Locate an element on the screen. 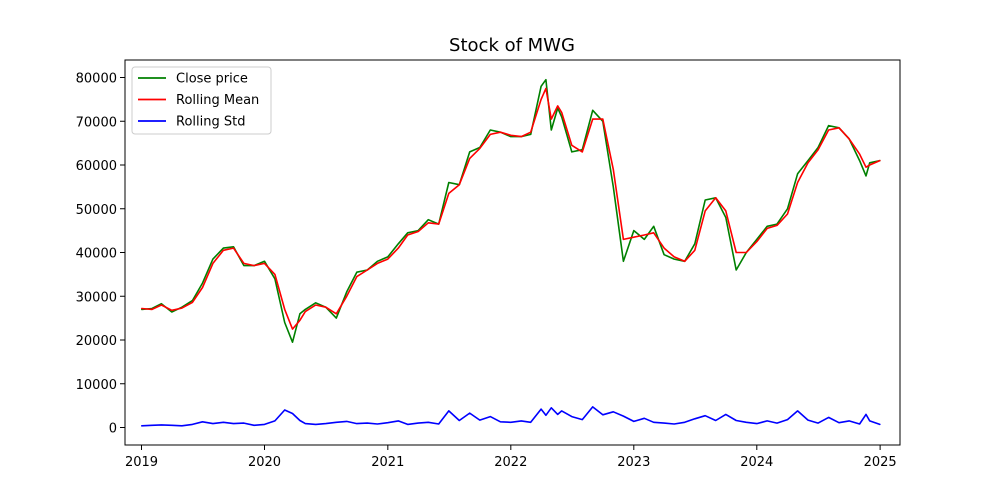 This screenshot has height=500, width=1000. y-tick-label: 30000 is located at coordinates (96, 297).